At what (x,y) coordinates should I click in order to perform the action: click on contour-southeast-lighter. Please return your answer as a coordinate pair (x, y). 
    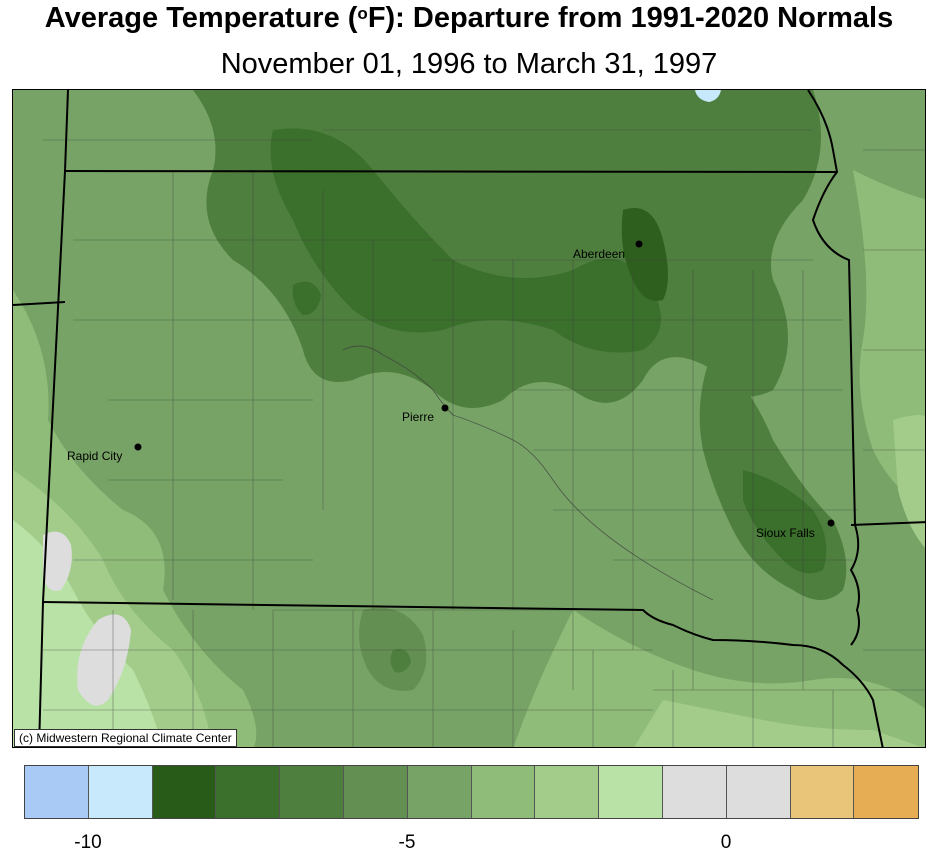
    Looking at the image, I should click on (778, 723).